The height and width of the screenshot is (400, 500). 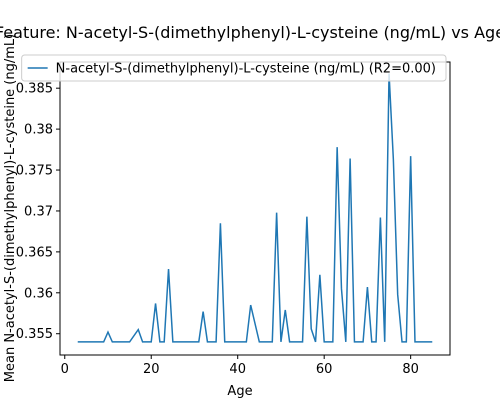 I want to click on y-tick-label: 0.38, so click(x=38, y=130).